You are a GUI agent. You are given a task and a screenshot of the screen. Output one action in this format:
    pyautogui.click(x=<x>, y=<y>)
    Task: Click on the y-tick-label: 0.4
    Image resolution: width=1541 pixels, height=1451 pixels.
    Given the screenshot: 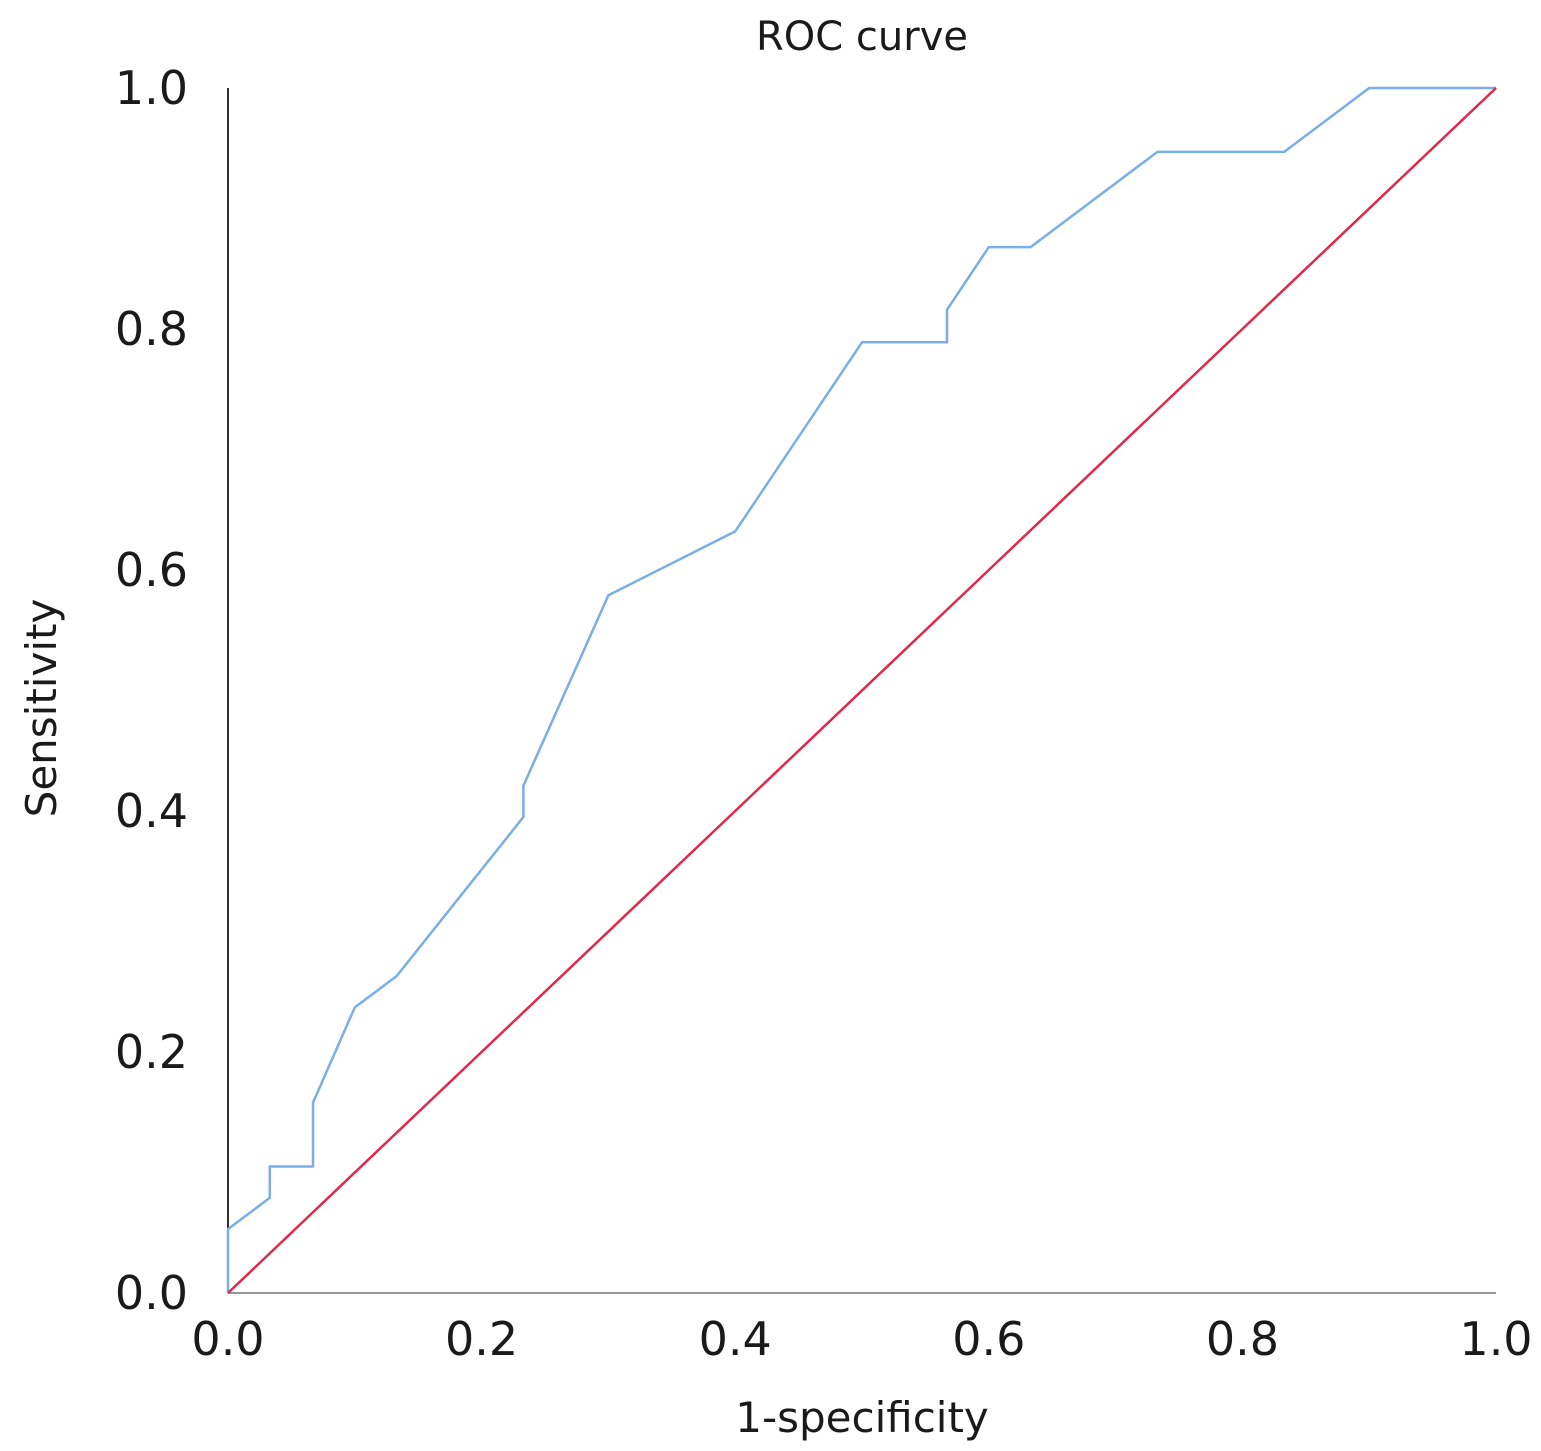 What is the action you would take?
    pyautogui.click(x=151, y=811)
    